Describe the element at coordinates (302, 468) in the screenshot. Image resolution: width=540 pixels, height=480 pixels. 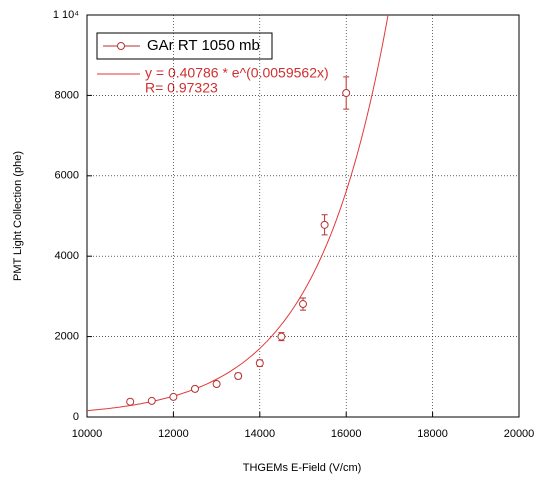
I see `x-axis-label: THGEMs E-Field (V/cm)` at that location.